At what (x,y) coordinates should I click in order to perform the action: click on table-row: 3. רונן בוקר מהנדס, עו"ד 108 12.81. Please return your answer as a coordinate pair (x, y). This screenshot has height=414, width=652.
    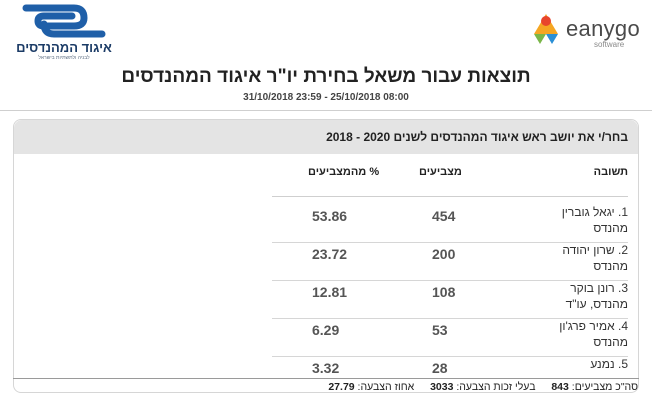
    Looking at the image, I should click on (450, 299).